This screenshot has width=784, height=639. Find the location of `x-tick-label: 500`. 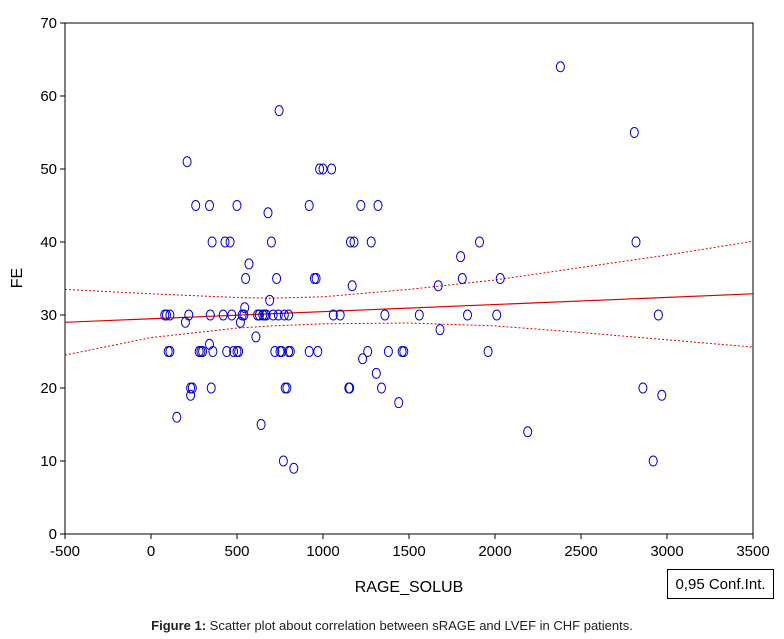

x-tick-label: 500 is located at coordinates (236, 551).